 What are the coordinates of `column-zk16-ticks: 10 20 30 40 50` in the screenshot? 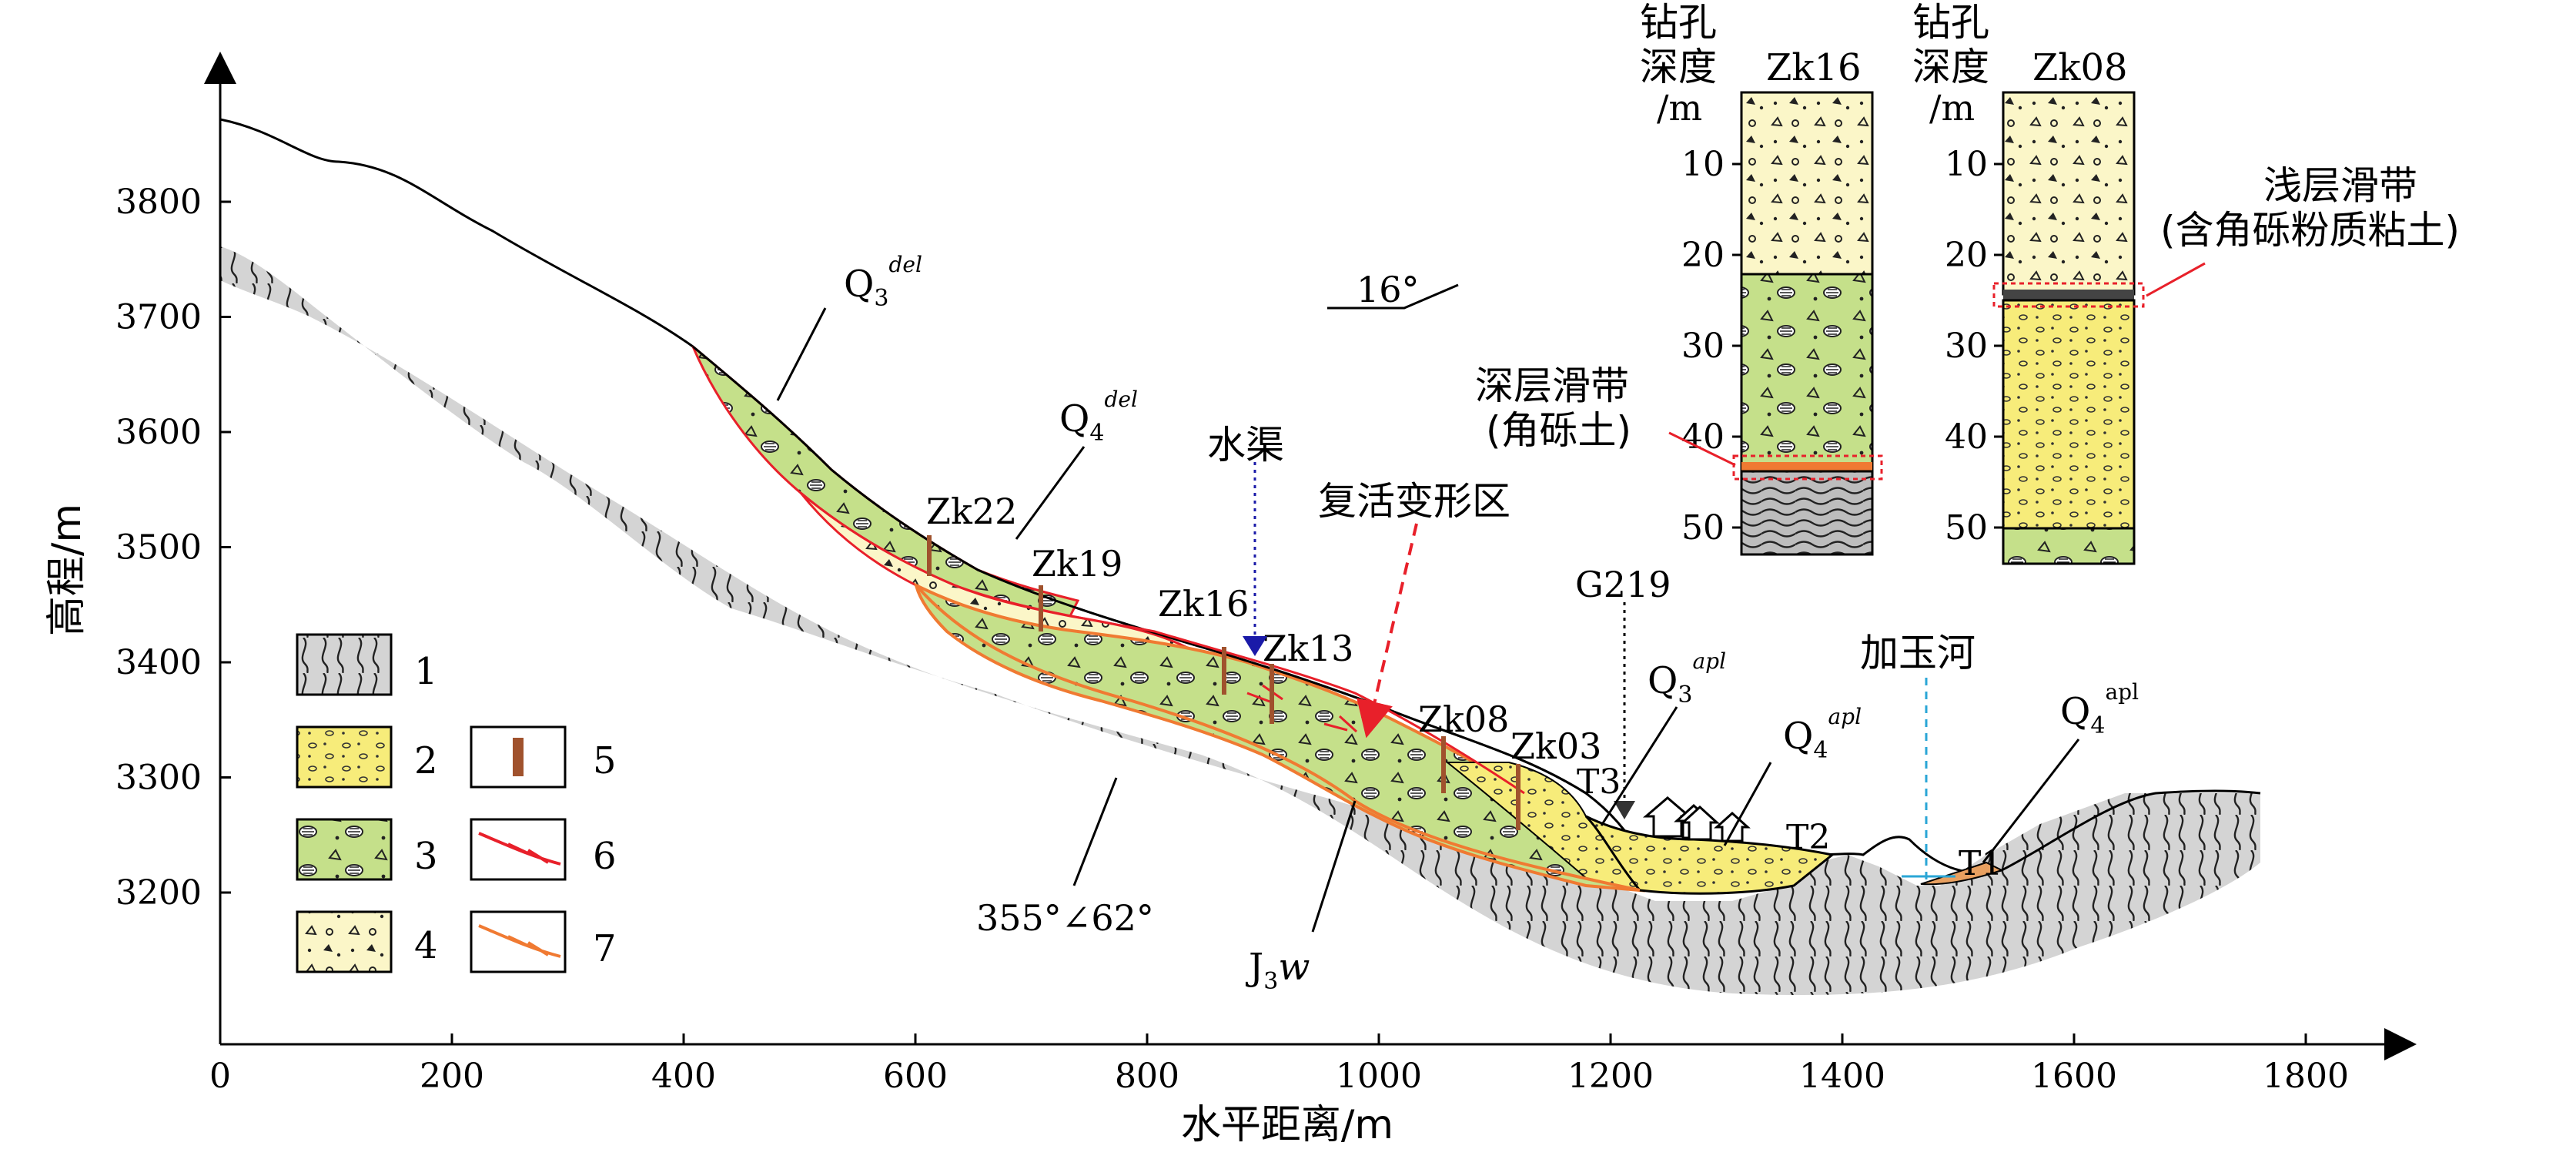 It's located at (1711, 346).